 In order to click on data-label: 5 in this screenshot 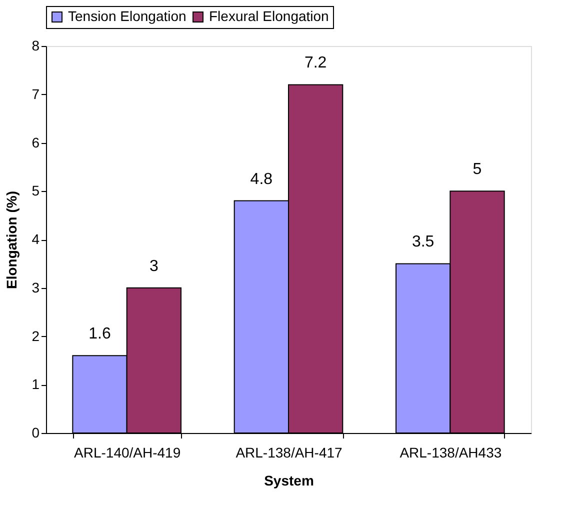, I will do `click(477, 169)`.